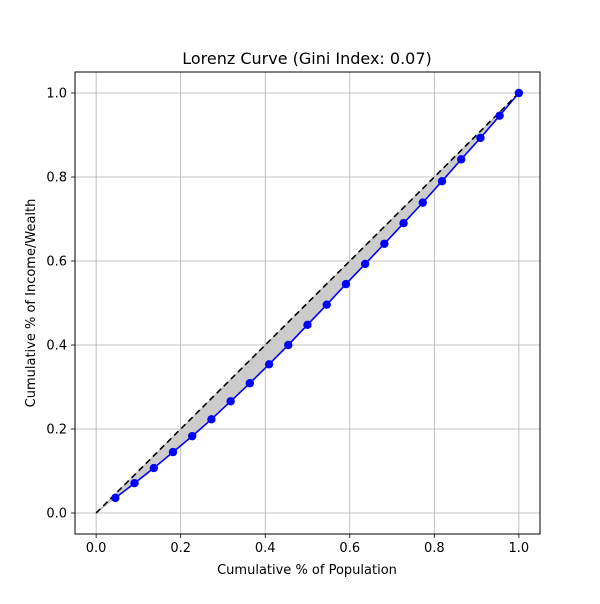  Describe the element at coordinates (307, 58) in the screenshot. I see `chart-title: Lorenz Curve (Gini Index: 0.07)` at that location.